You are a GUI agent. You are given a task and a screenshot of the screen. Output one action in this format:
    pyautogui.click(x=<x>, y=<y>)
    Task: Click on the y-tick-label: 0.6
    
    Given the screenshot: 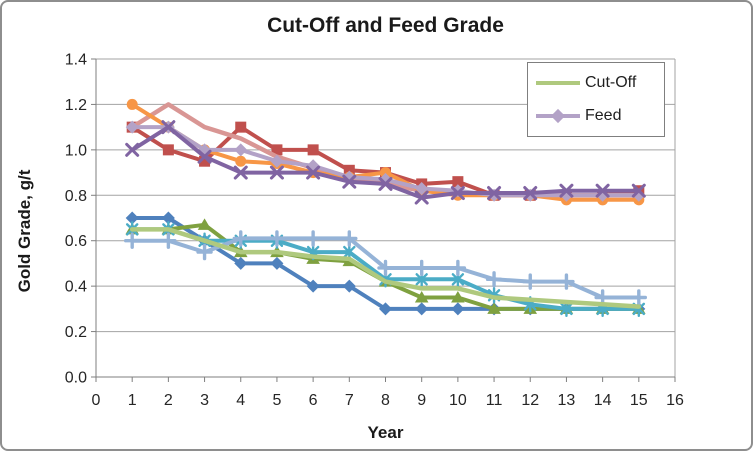 What is the action you would take?
    pyautogui.click(x=76, y=241)
    